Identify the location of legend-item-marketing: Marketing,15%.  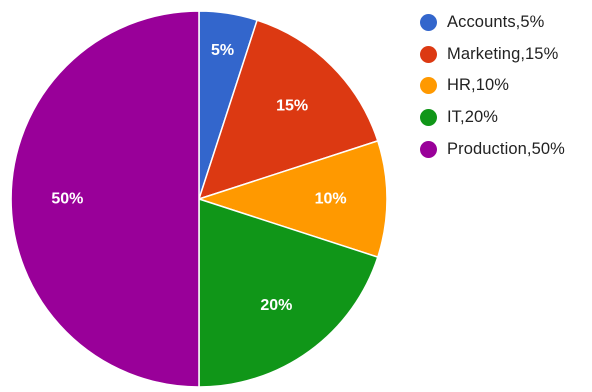
(505, 55).